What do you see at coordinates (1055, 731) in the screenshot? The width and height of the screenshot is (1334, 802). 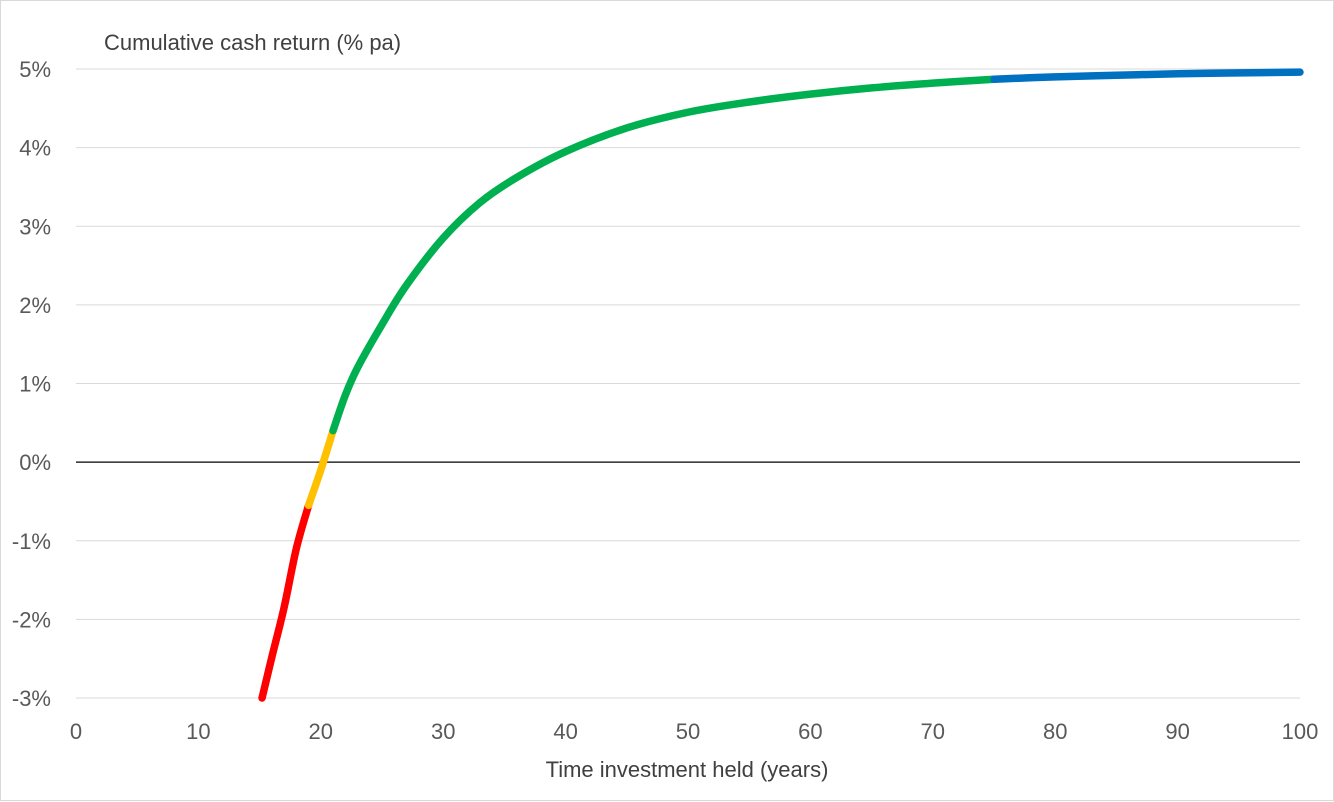 I see `x-tick-label: 80` at bounding box center [1055, 731].